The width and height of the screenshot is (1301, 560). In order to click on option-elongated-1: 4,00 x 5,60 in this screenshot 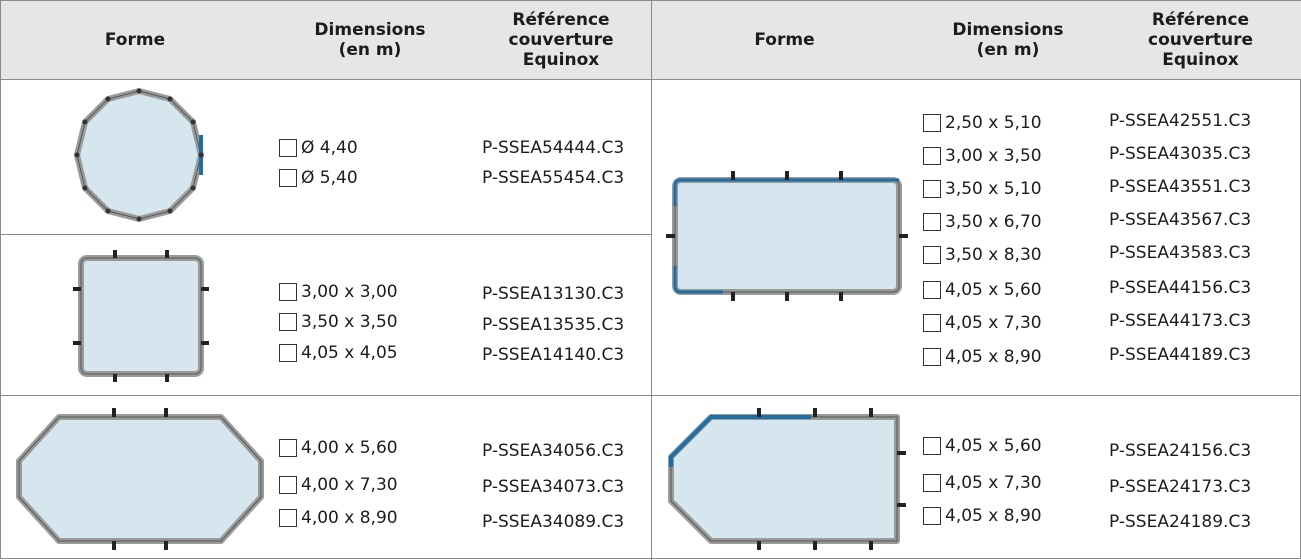, I will do `click(338, 448)`.